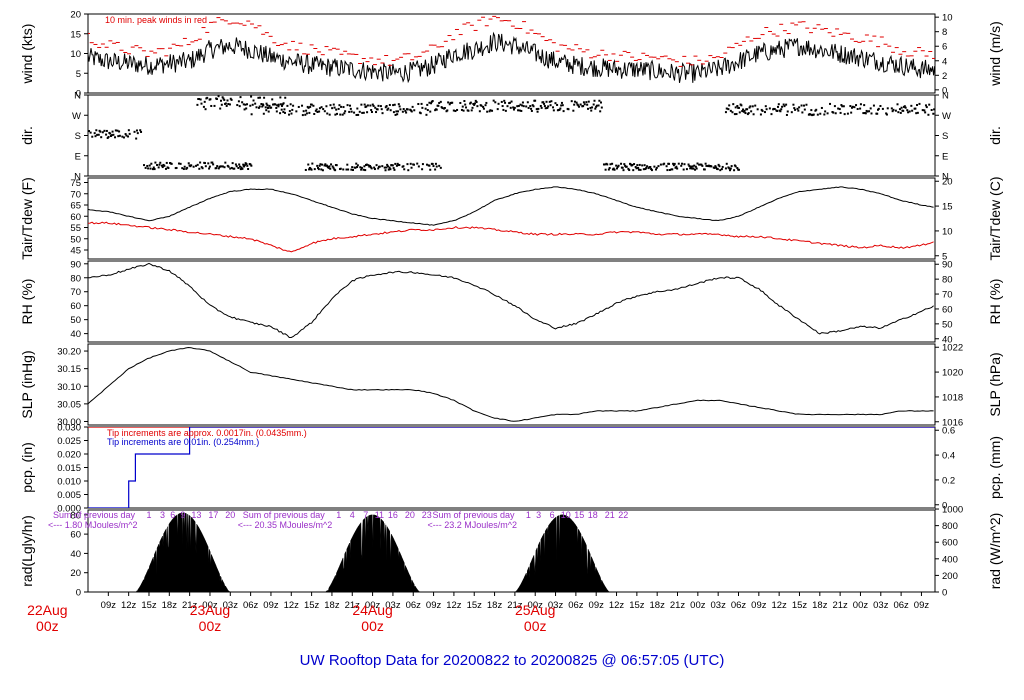 This screenshot has width=1024, height=700. What do you see at coordinates (950, 543) in the screenshot?
I see `rad-ytick-right-label: 600` at bounding box center [950, 543].